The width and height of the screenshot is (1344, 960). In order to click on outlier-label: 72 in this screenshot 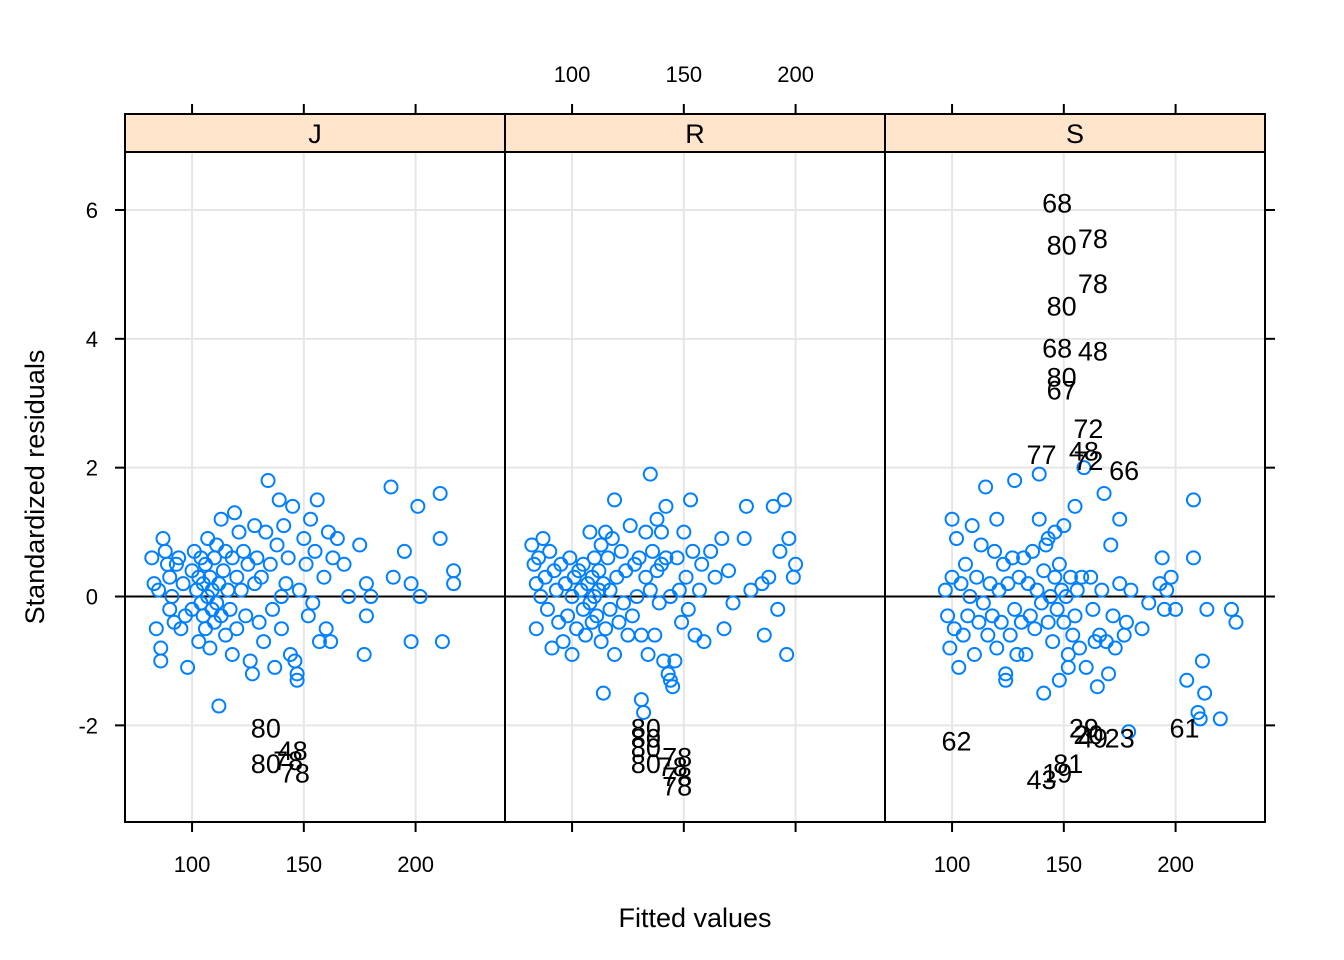, I will do `click(1088, 461)`.